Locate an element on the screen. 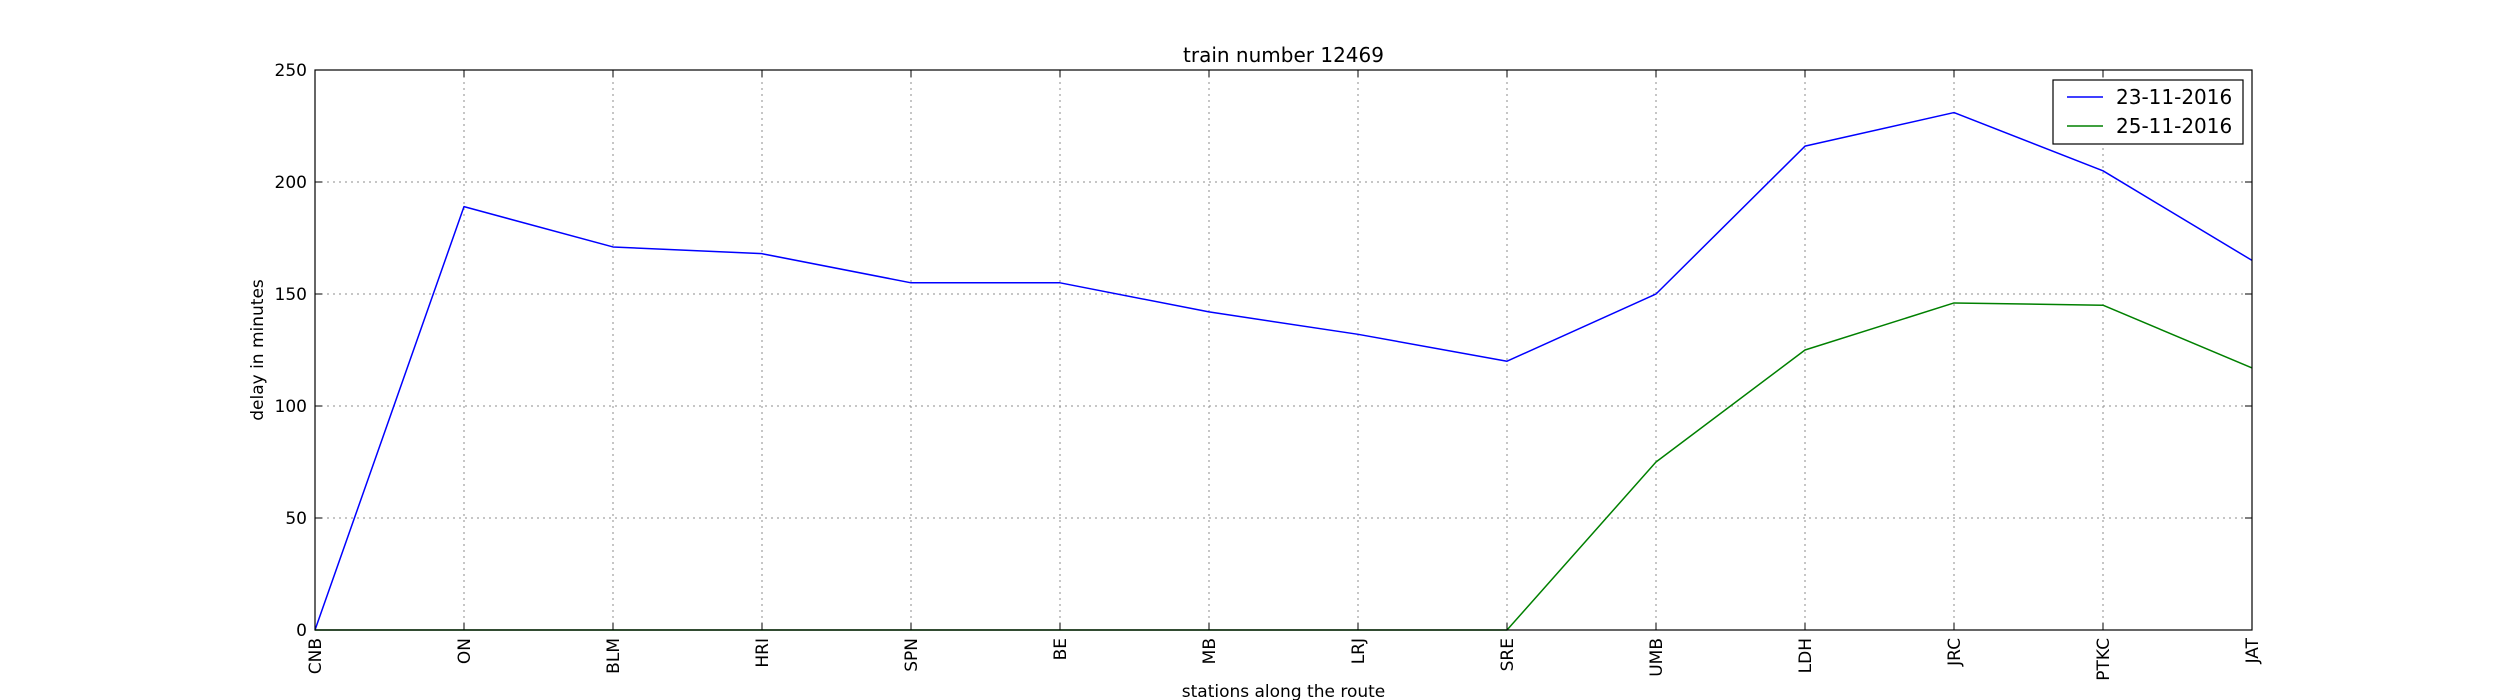 The image size is (2500, 700). x-tick-label: CNB is located at coordinates (316, 656).